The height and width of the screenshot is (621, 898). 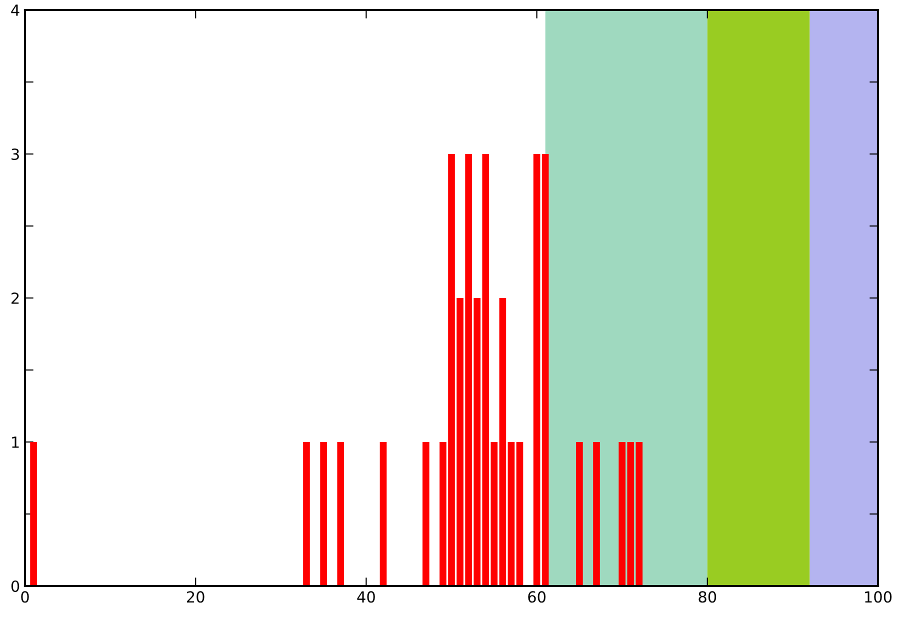 I want to click on y-tick-label: 2, so click(x=15, y=298).